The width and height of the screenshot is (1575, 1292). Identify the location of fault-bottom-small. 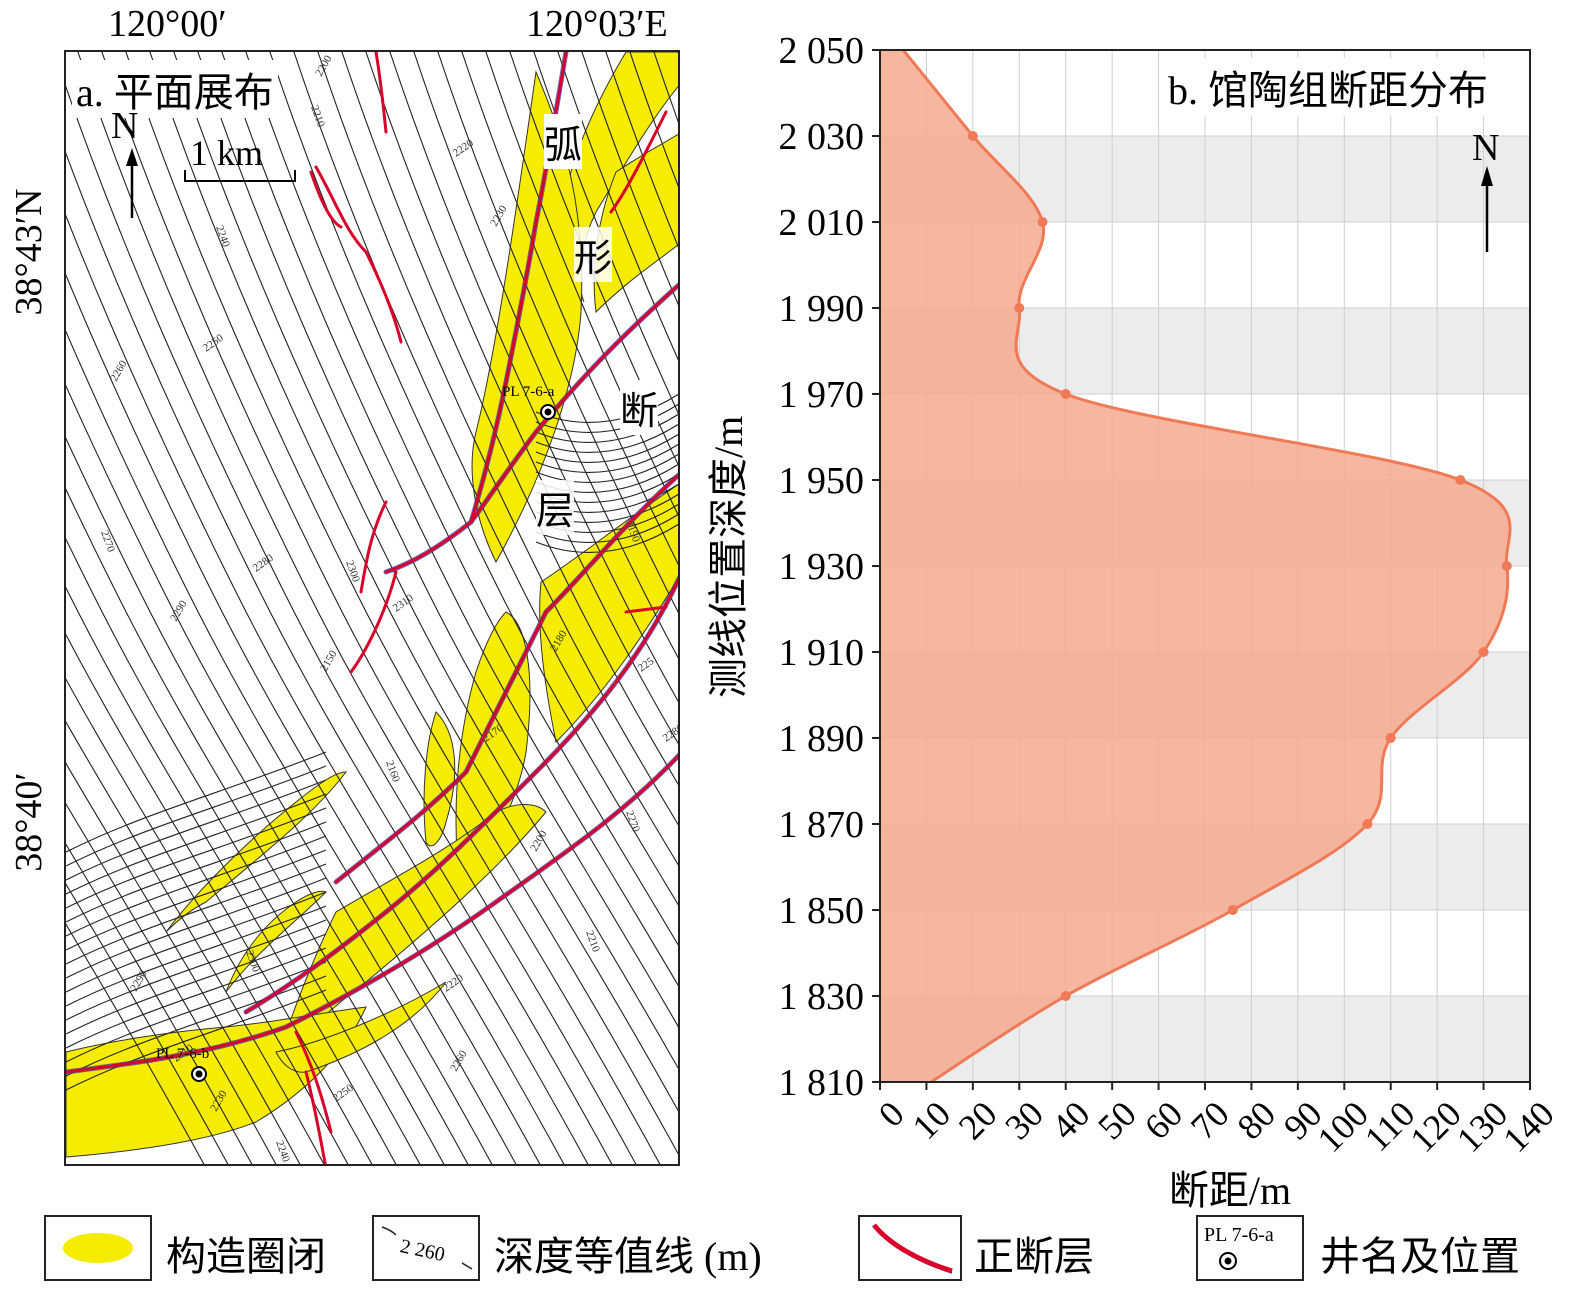
(313, 1082).